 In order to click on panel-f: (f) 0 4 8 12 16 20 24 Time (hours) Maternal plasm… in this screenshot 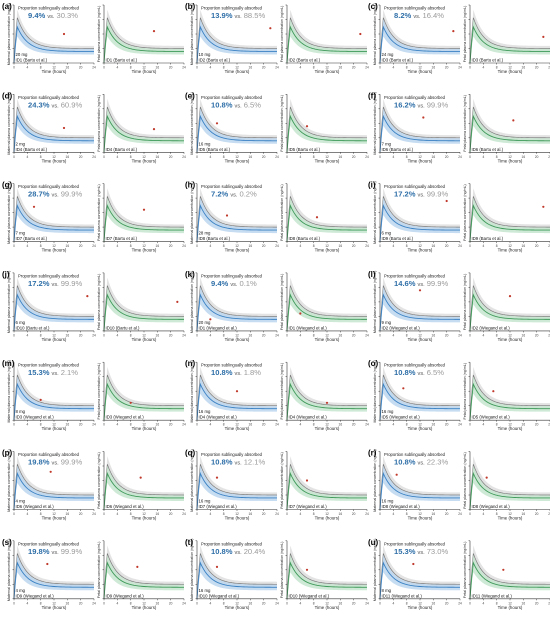, I will do `click(459, 127)`.